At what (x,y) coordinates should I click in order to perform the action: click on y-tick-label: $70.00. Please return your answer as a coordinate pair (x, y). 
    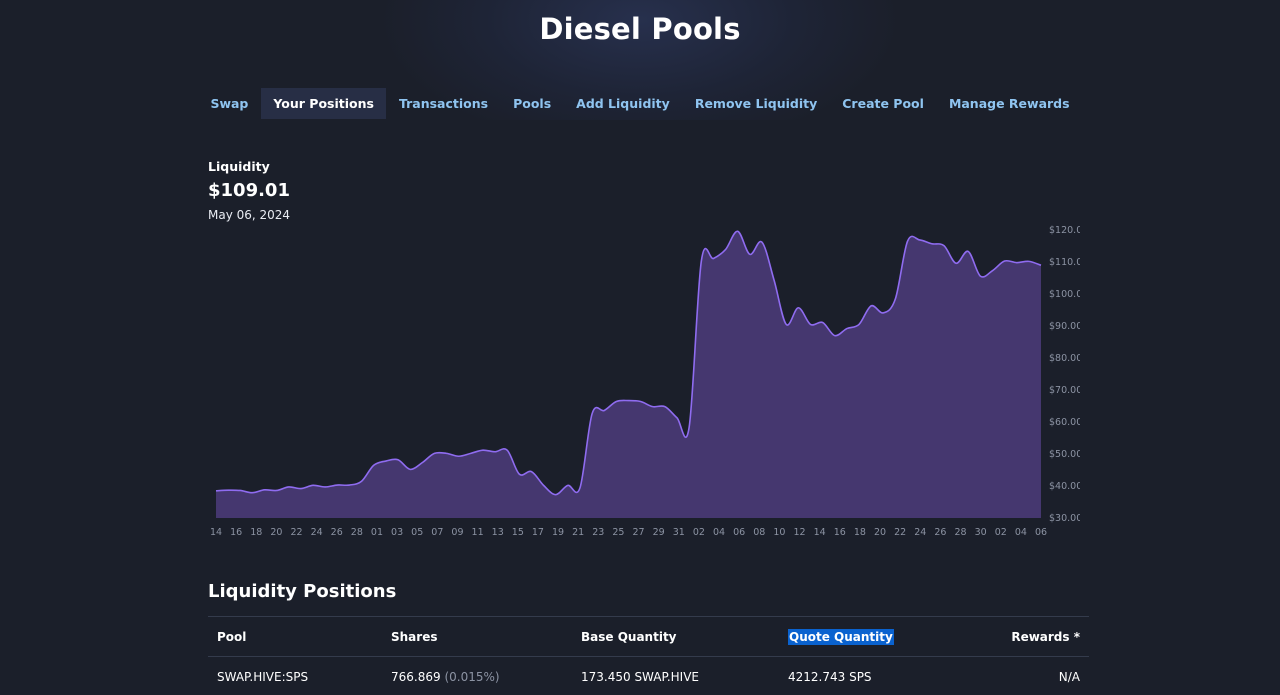
    Looking at the image, I should click on (1064, 390).